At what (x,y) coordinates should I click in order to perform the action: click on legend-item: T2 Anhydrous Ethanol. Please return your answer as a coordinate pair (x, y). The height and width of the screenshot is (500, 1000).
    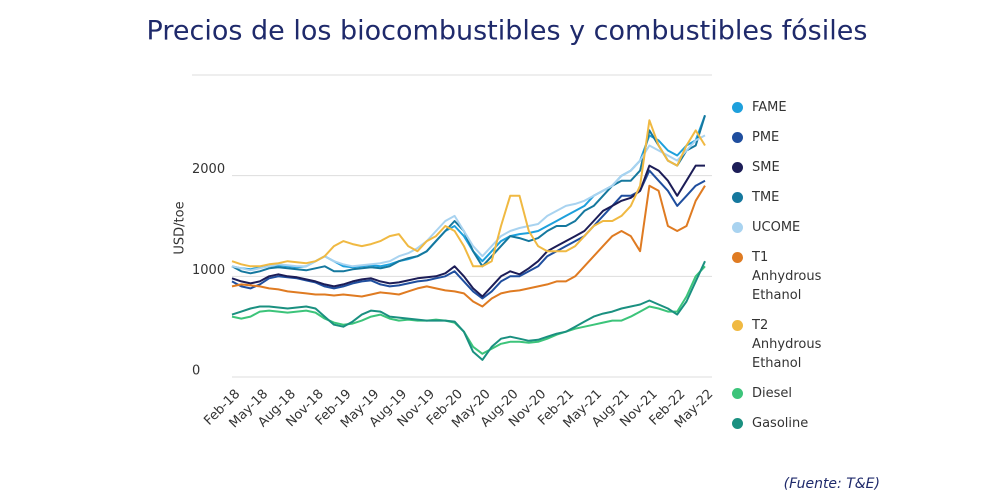
    Looking at the image, I should click on (784, 344).